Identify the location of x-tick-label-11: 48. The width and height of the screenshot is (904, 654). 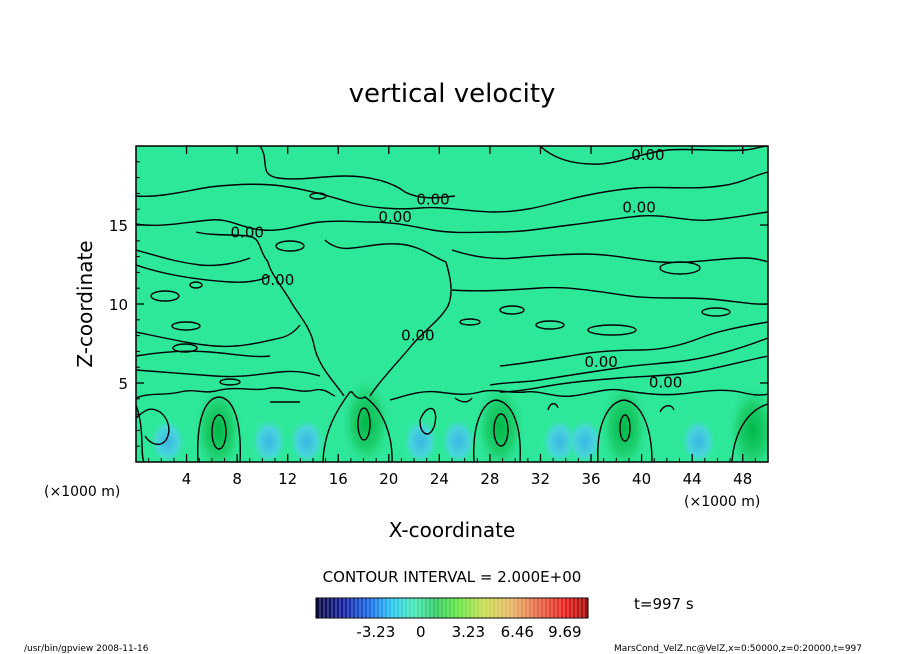
(742, 479).